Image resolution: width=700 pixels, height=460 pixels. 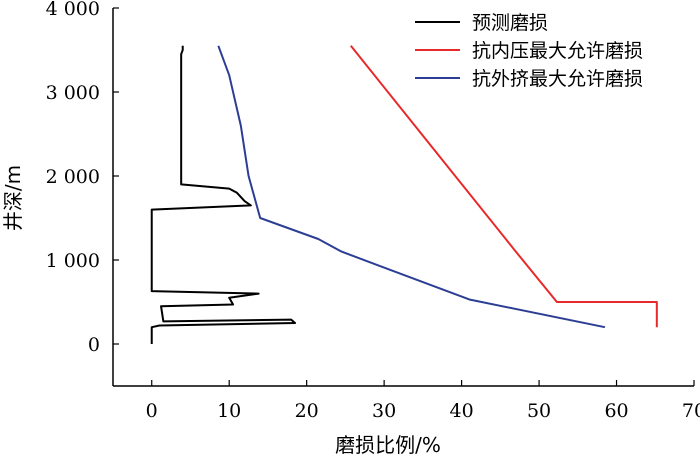 What do you see at coordinates (384, 411) in the screenshot?
I see `x-tick-label: 30` at bounding box center [384, 411].